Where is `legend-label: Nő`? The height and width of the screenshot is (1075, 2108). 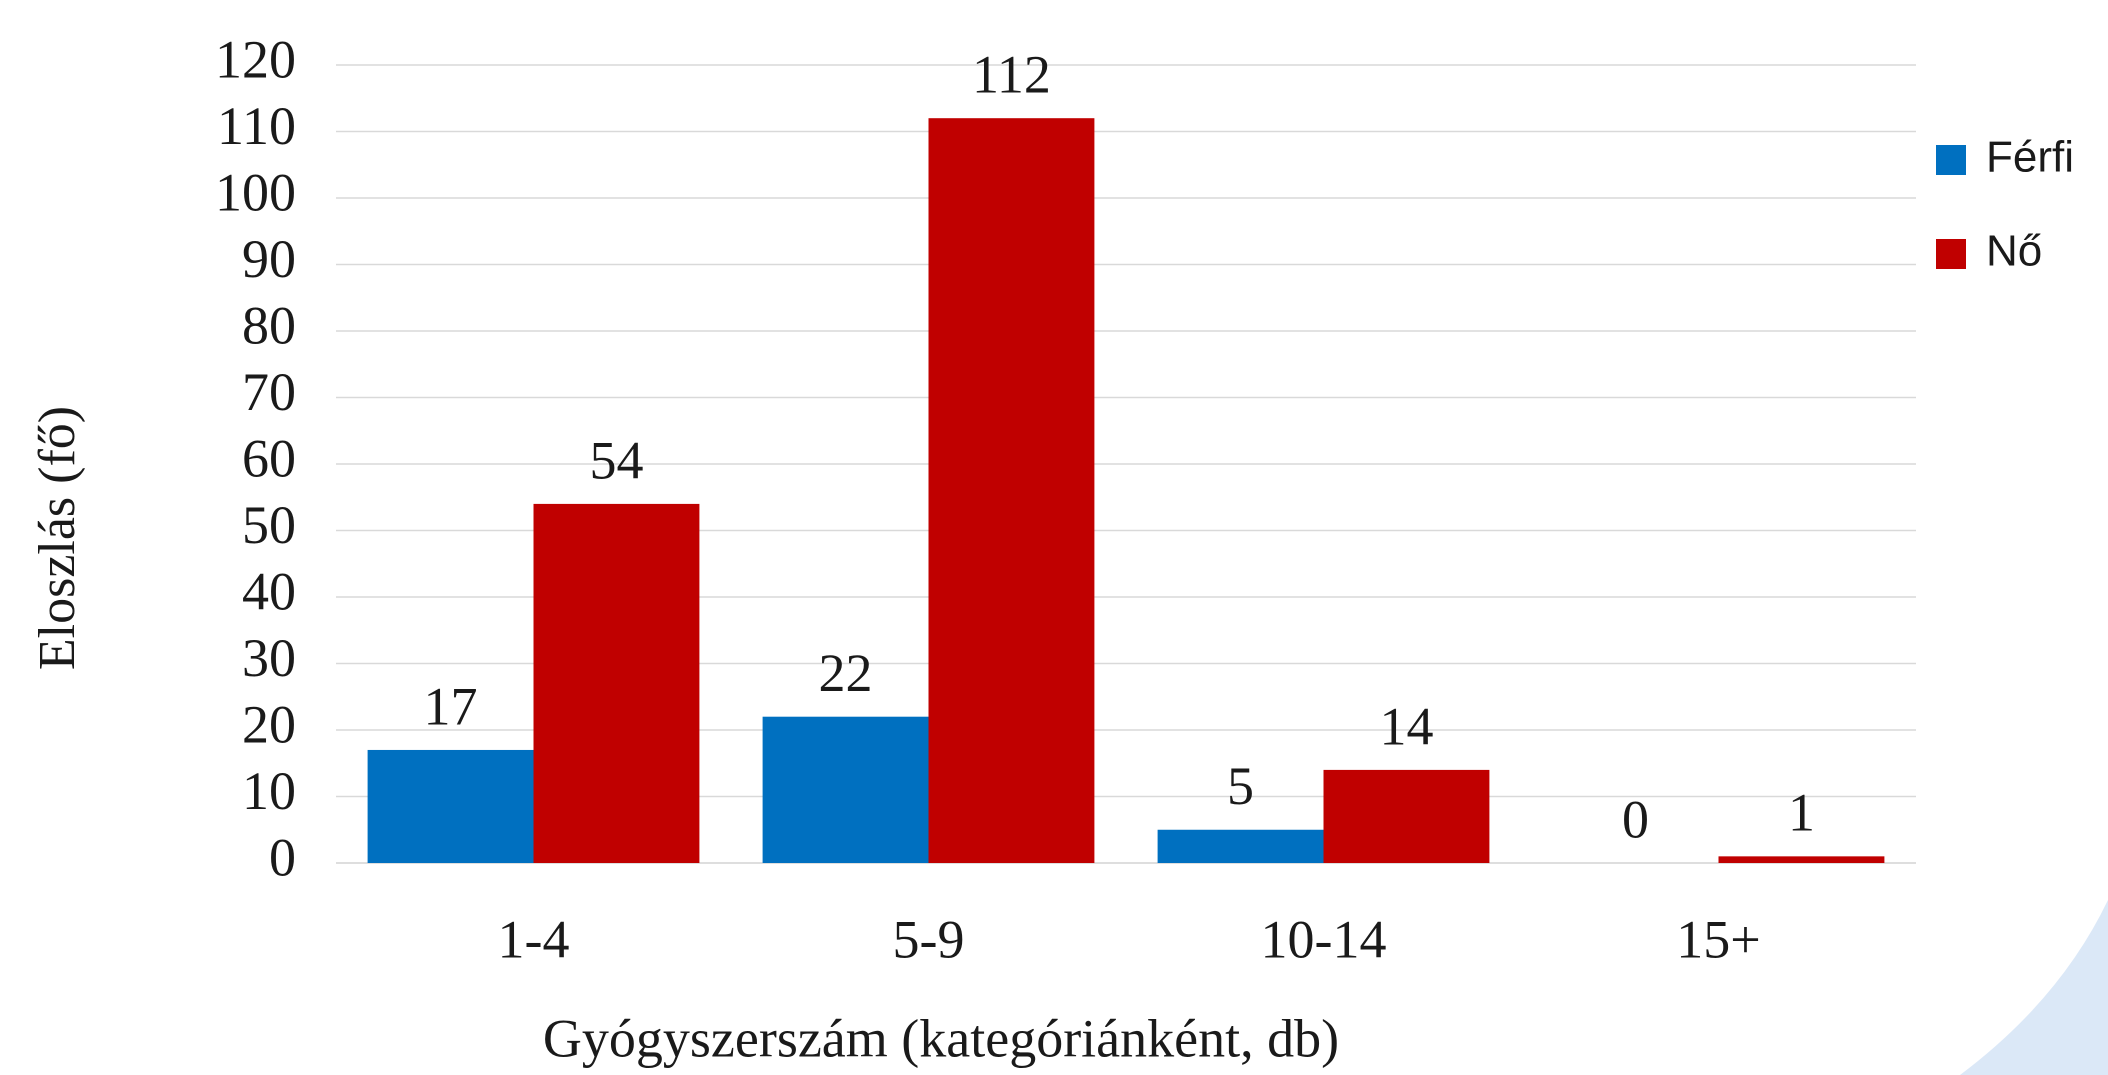 legend-label: Nő is located at coordinates (2014, 251).